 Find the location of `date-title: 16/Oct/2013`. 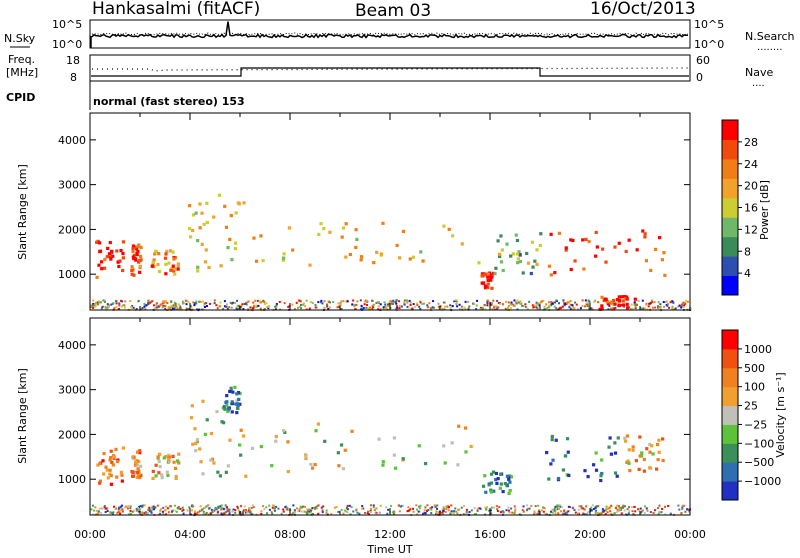

date-title: 16/Oct/2013 is located at coordinates (643, 9).